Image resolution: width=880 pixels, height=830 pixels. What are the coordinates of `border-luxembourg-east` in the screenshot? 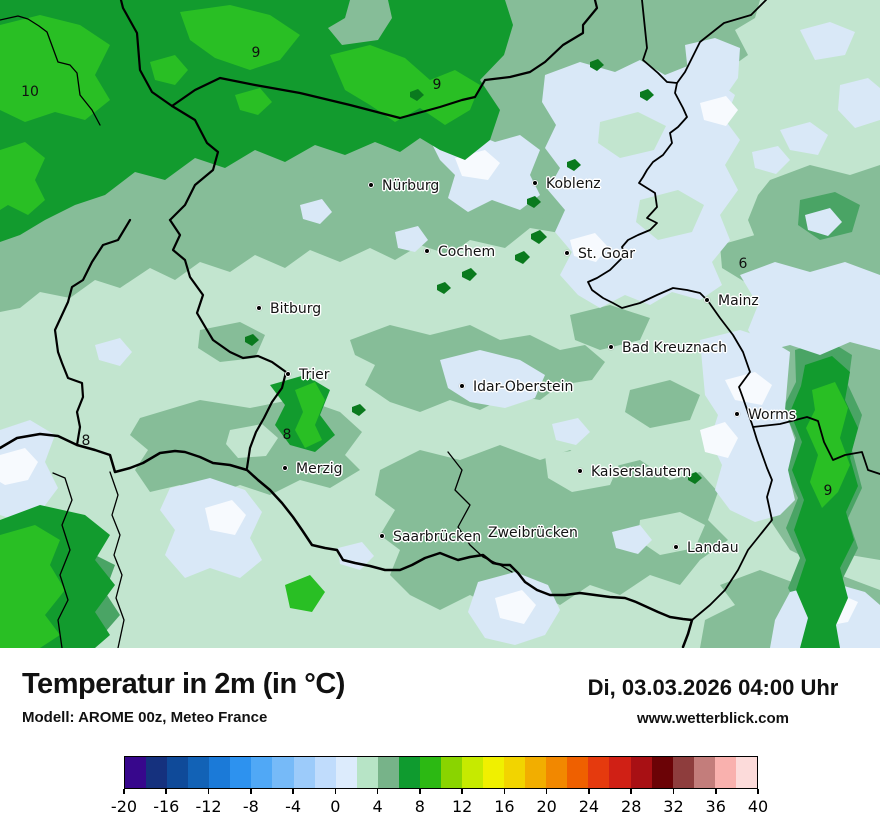 It's located at (228, 344).